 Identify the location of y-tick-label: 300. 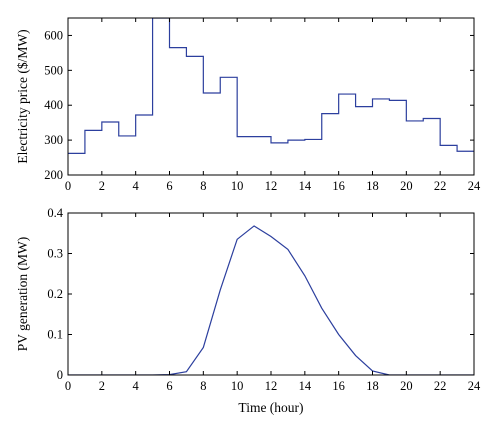
(53, 140).